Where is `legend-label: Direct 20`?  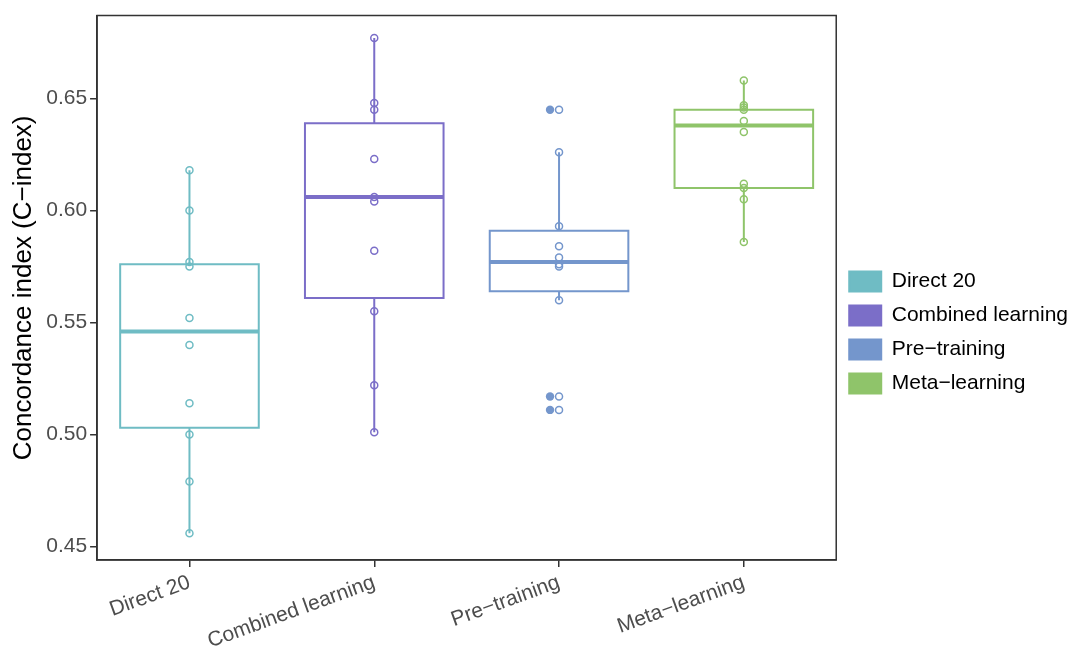 legend-label: Direct 20 is located at coordinates (933, 280).